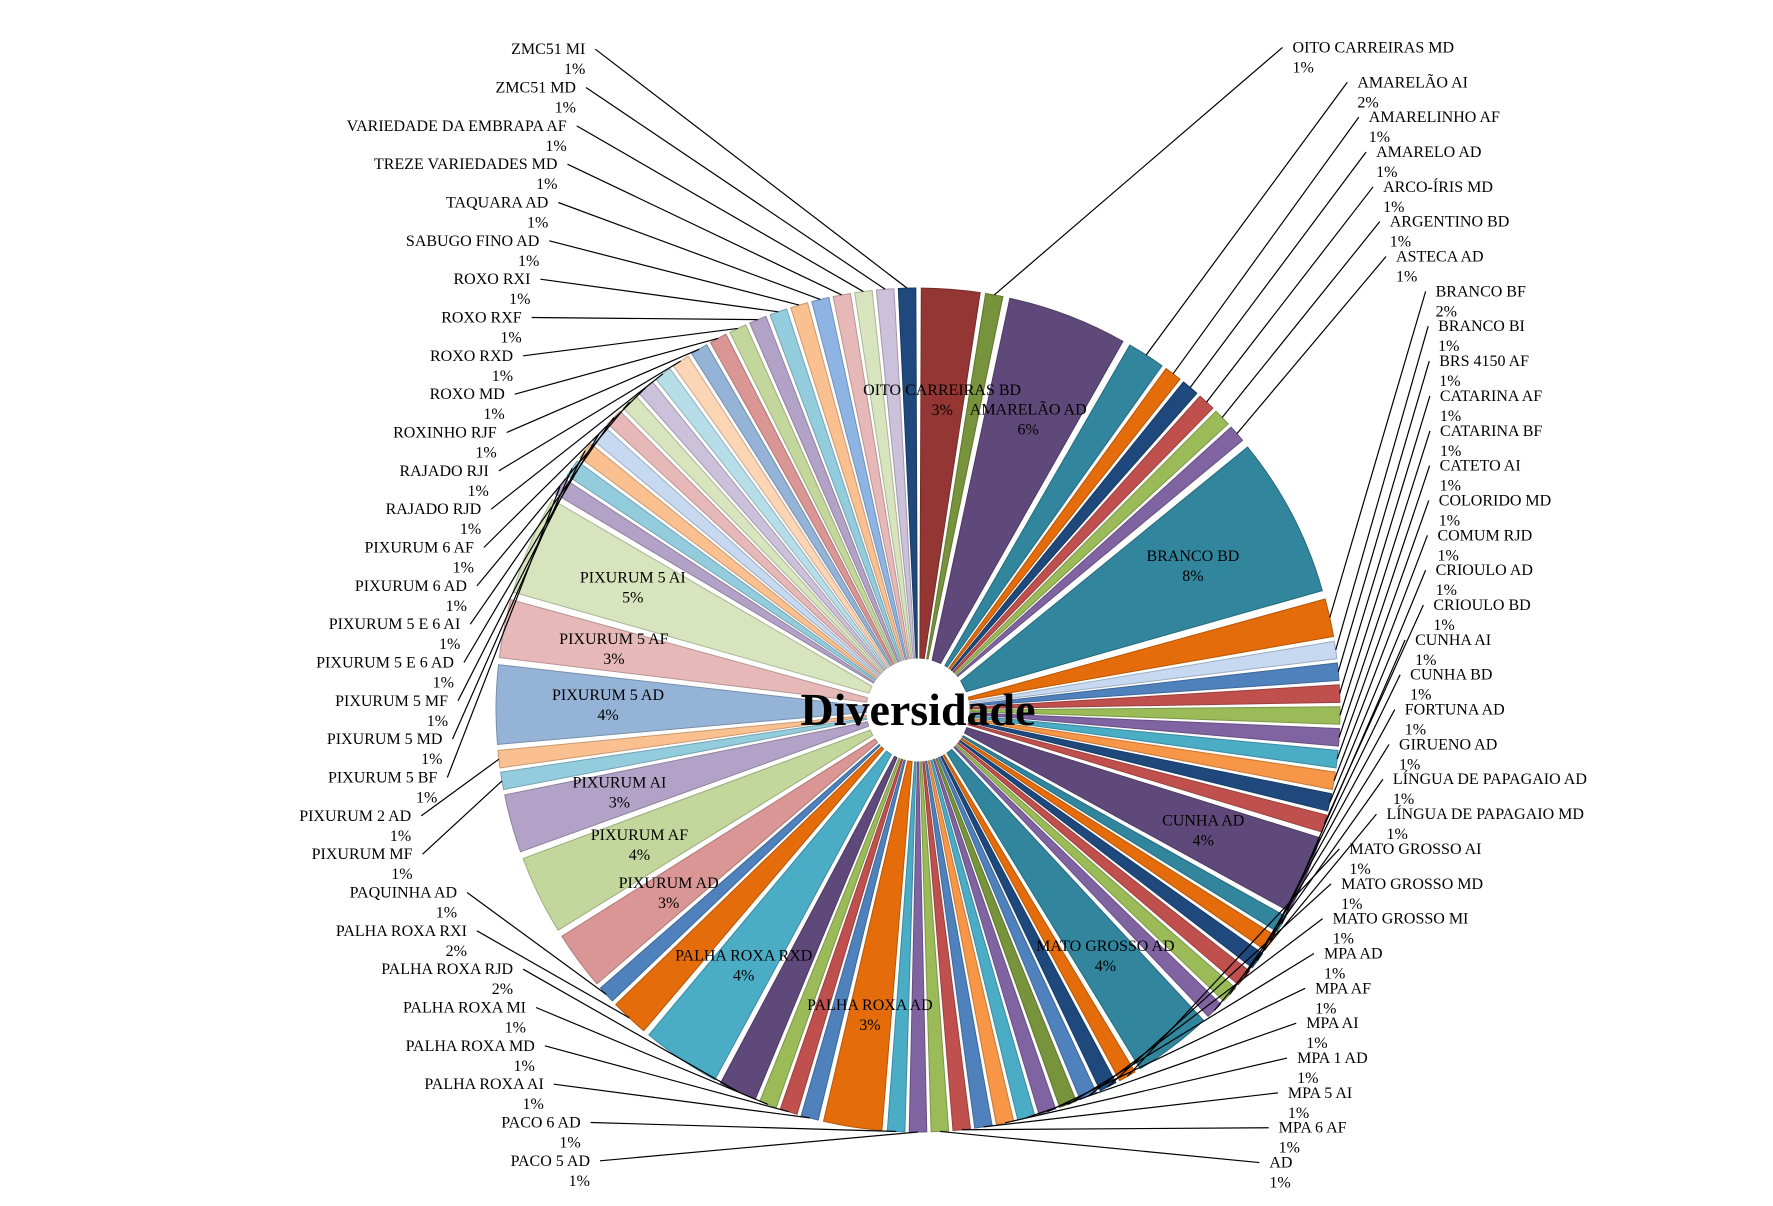  What do you see at coordinates (382, 788) in the screenshot?
I see `data-label-pixurum-5-bf: PIXURUM 5 BF 1%` at bounding box center [382, 788].